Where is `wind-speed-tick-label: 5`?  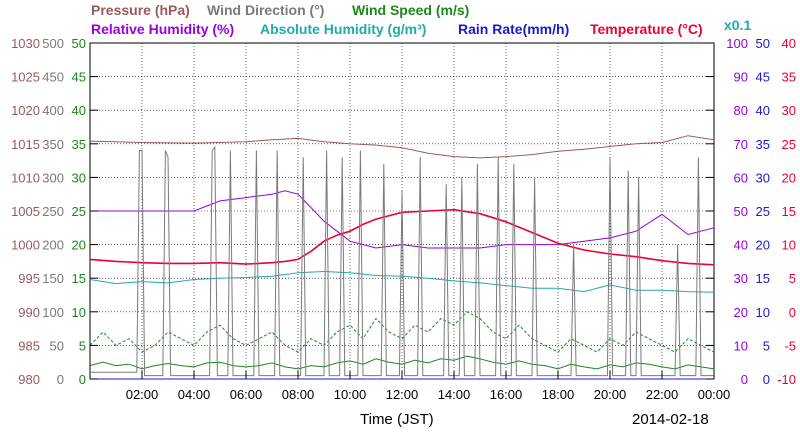 wind-speed-tick-label: 5 is located at coordinates (82, 345).